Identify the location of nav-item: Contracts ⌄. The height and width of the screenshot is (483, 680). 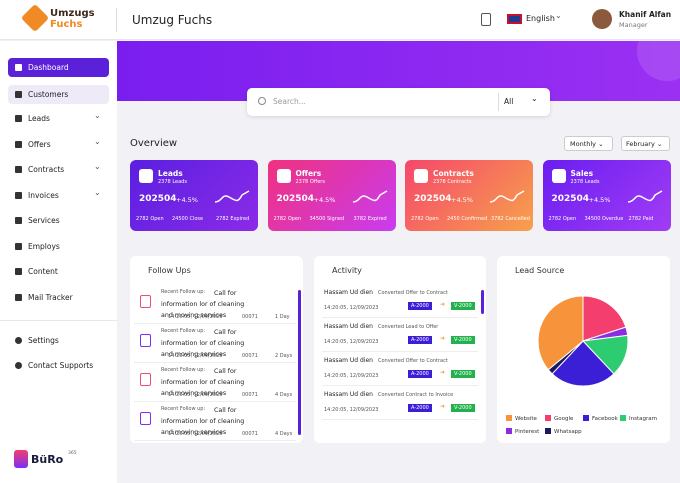
(58, 169).